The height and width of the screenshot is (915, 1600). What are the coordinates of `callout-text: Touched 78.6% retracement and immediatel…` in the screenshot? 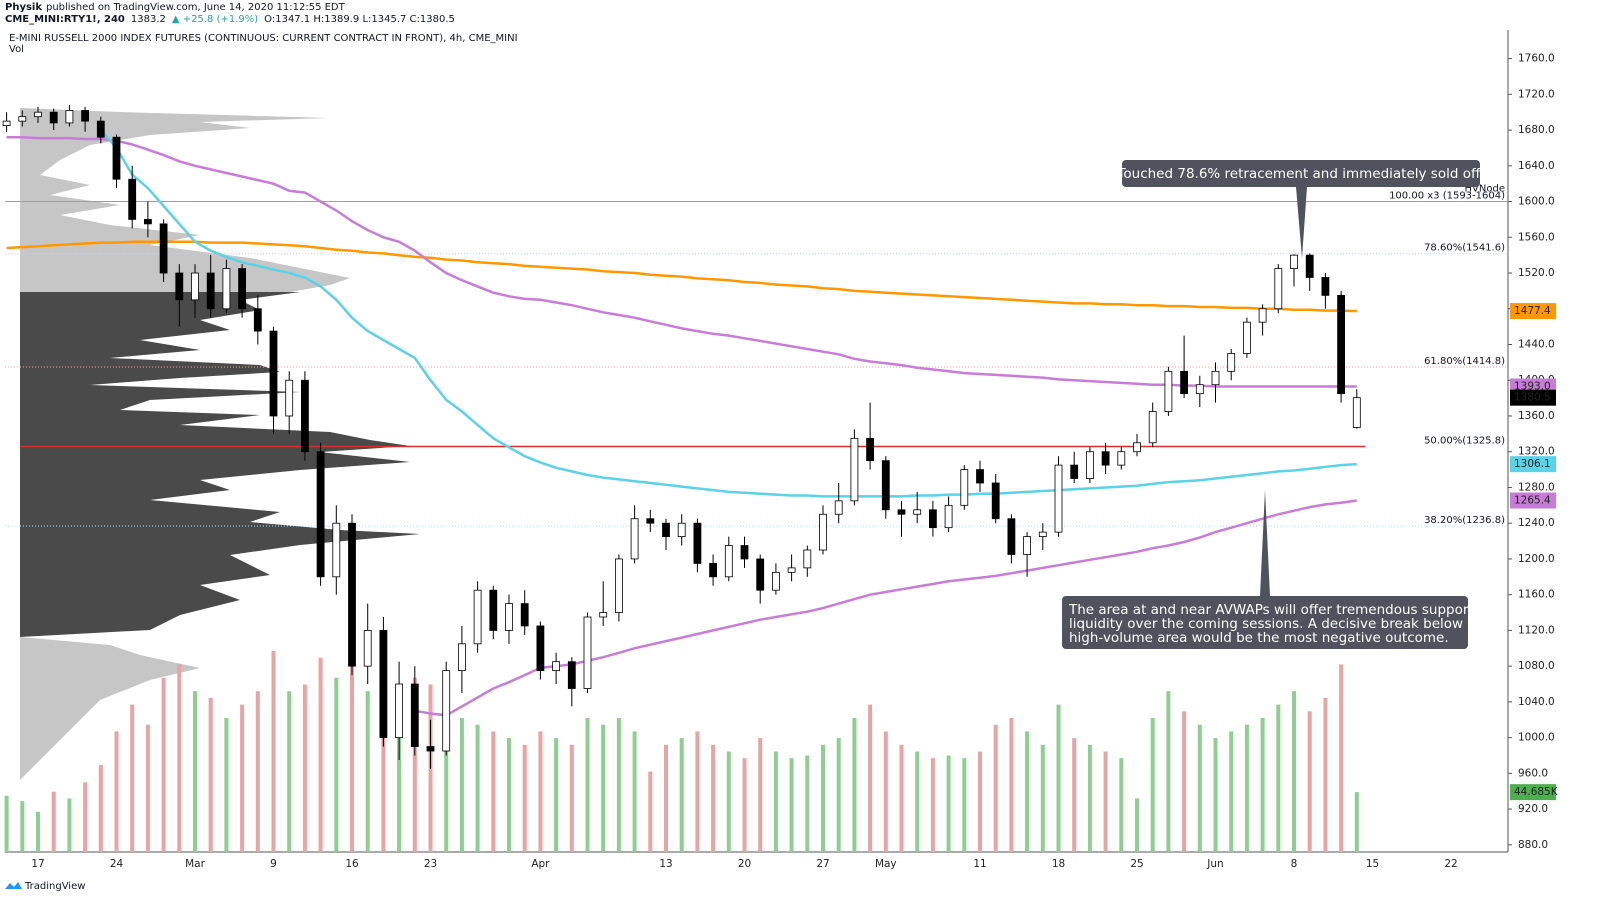 It's located at (1300, 174).